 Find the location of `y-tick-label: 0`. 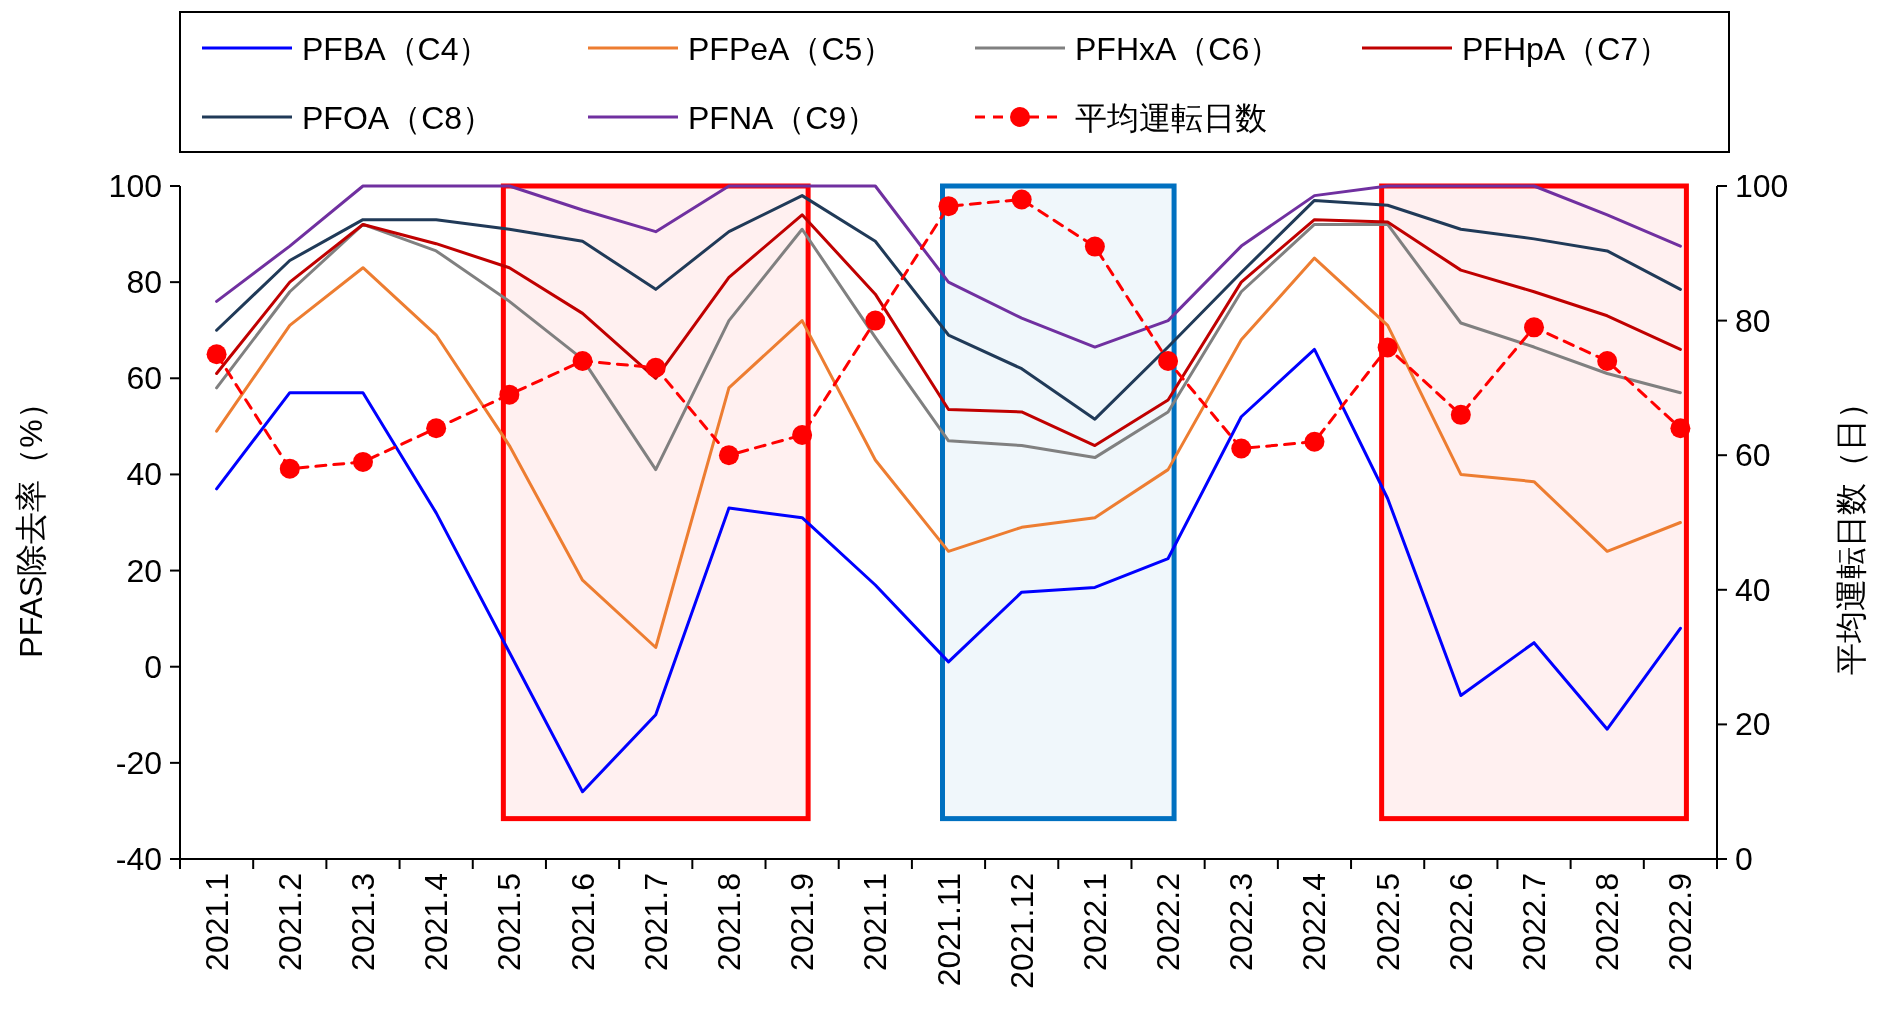

y-tick-label: 0 is located at coordinates (153, 666).